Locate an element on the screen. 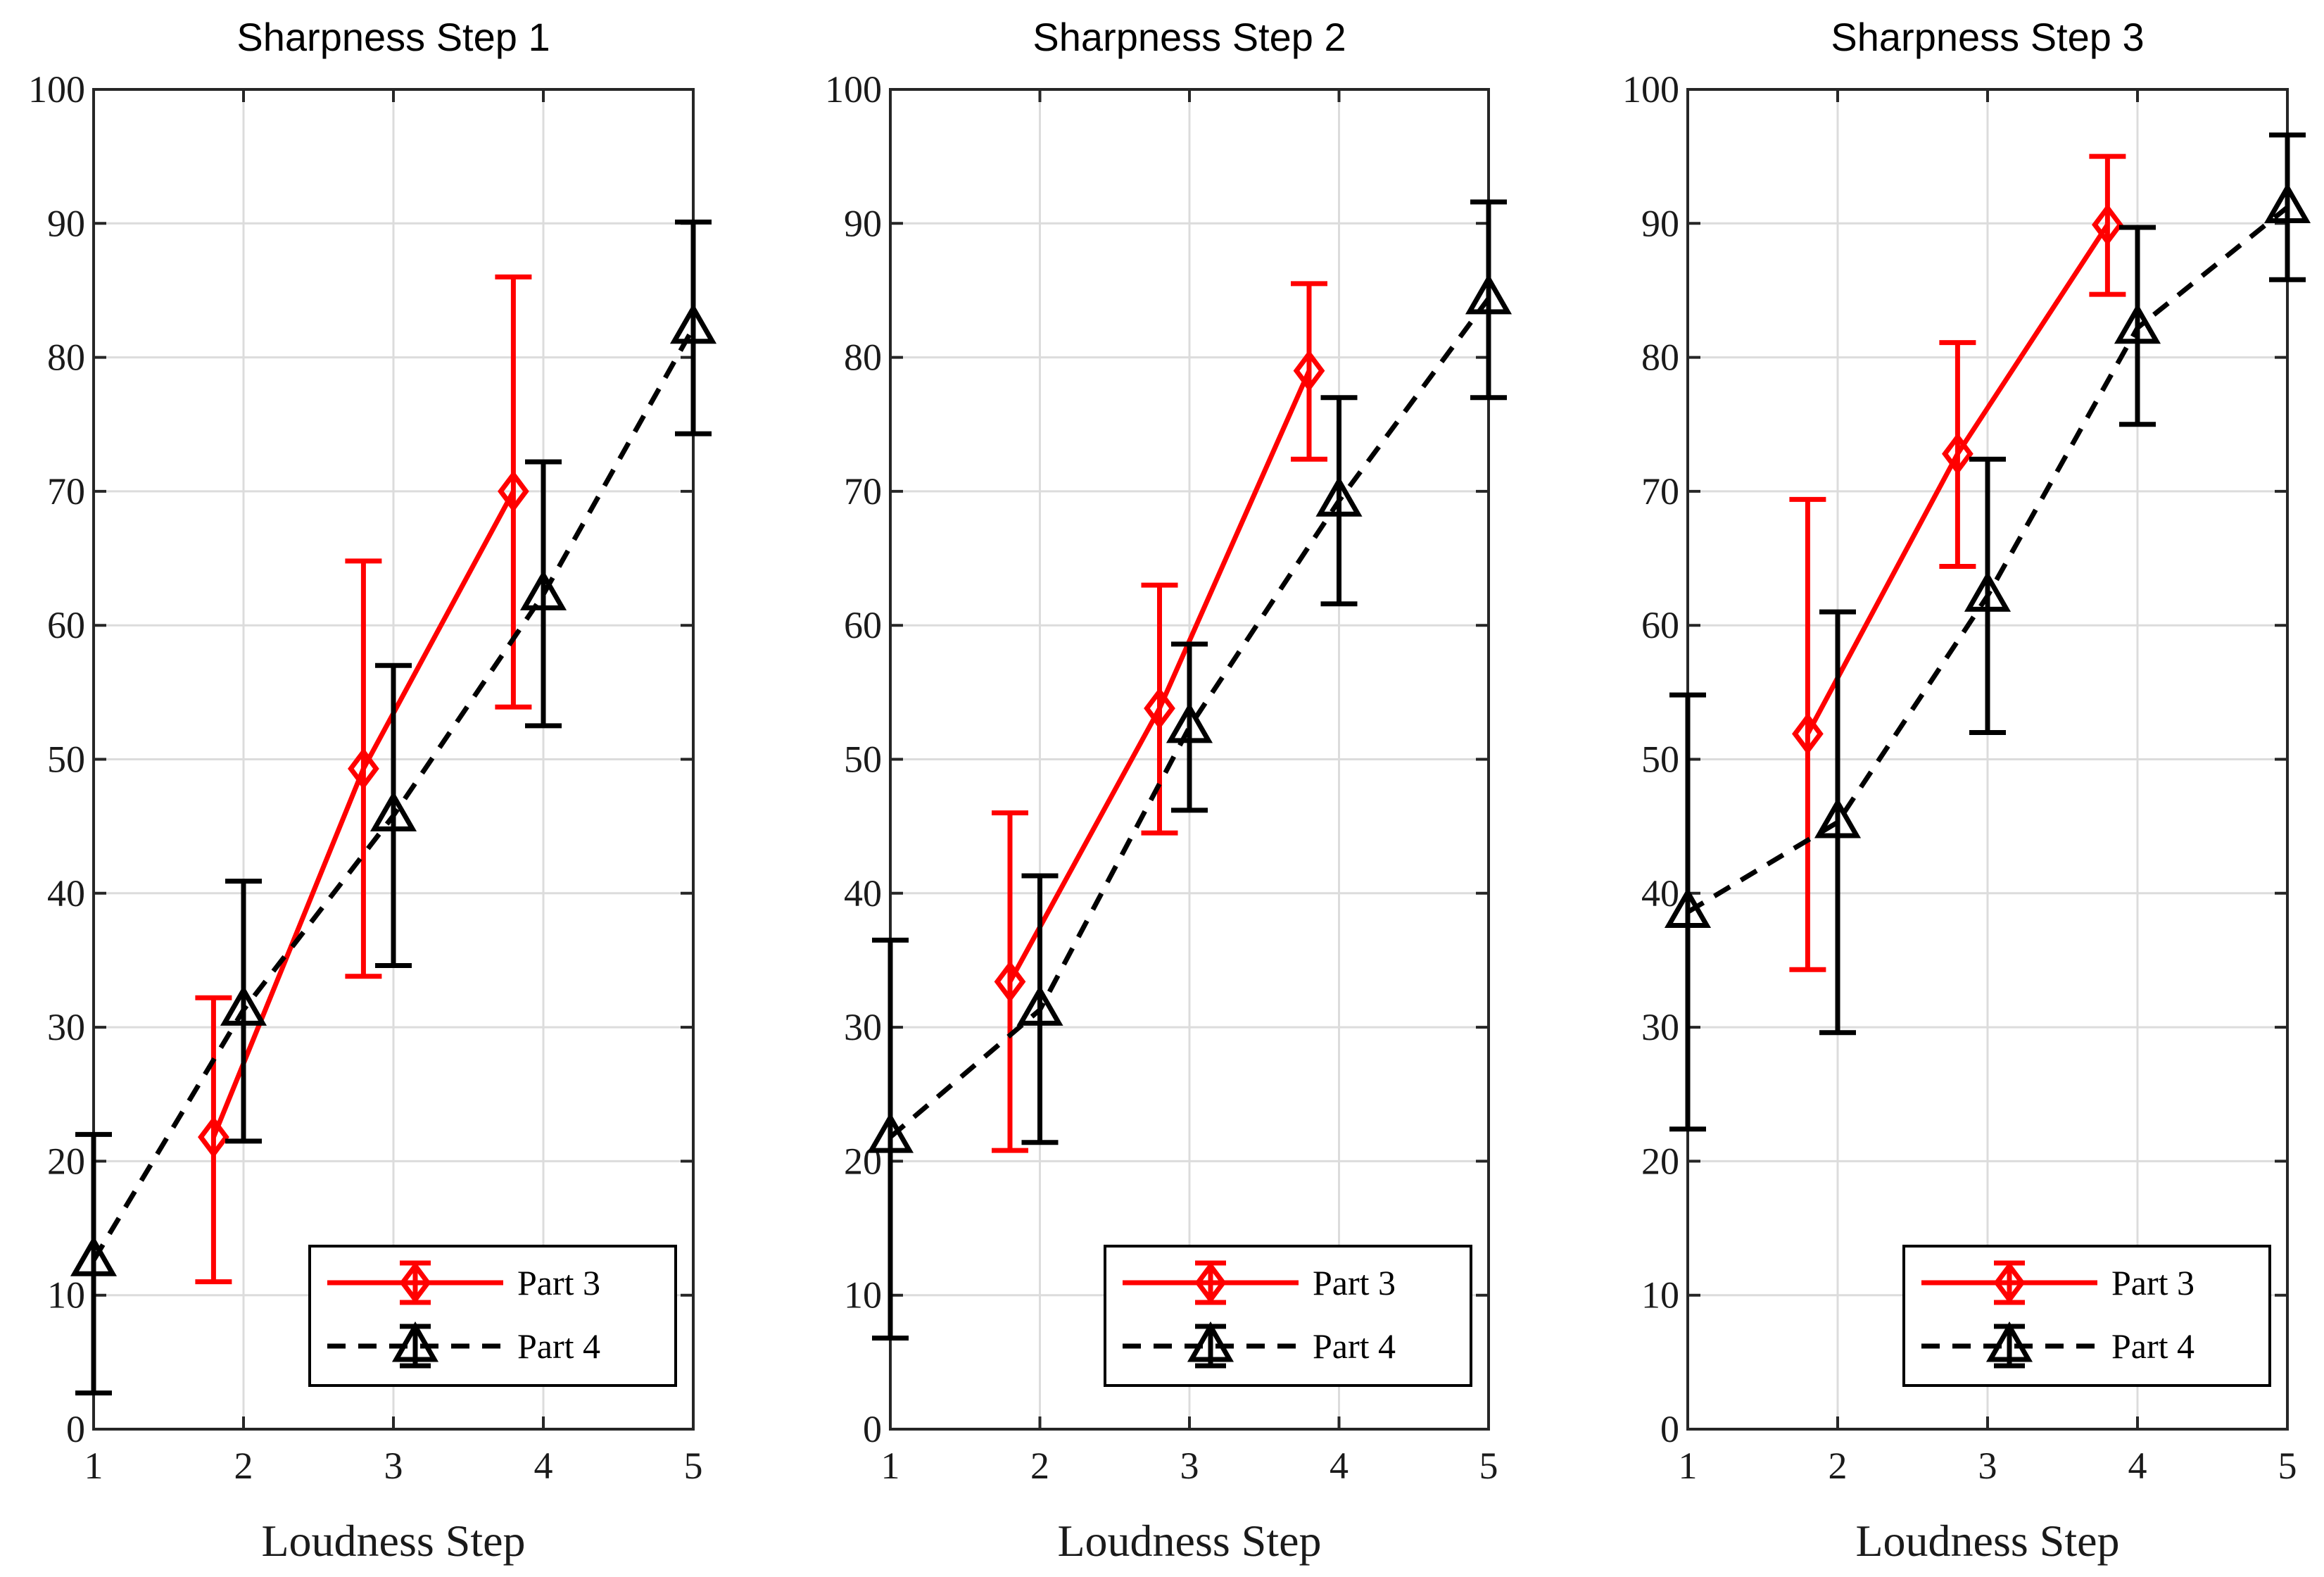  series-line is located at coordinates (1189, 717).